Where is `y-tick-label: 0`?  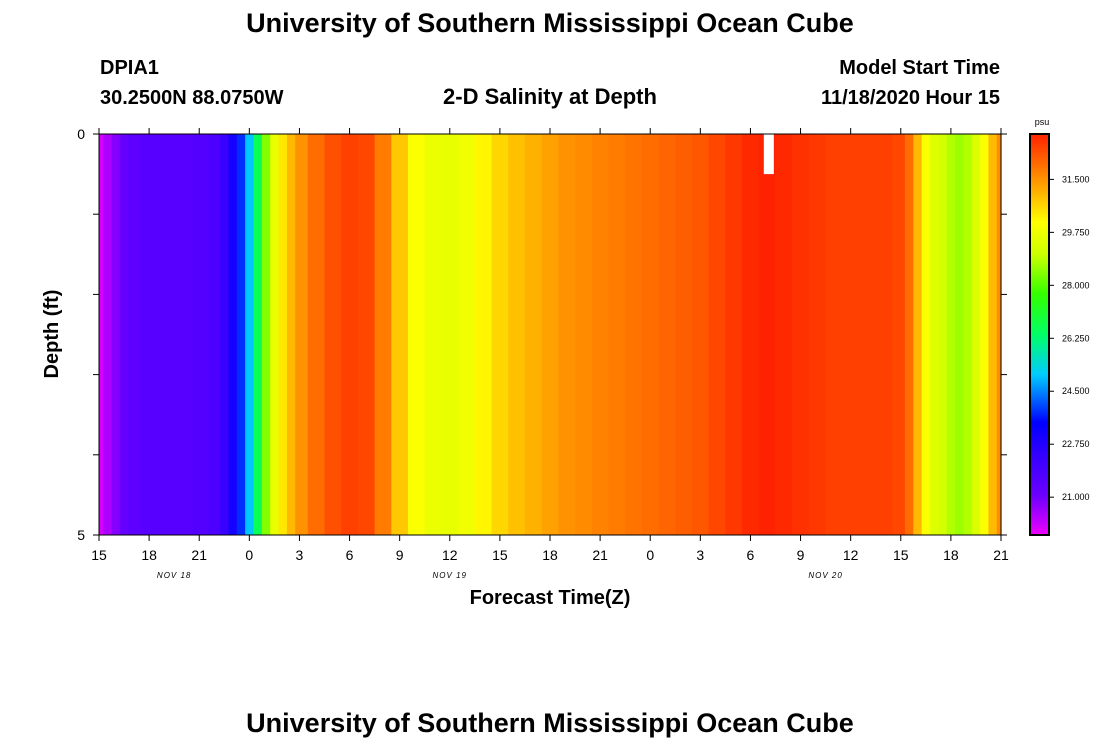
y-tick-label: 0 is located at coordinates (81, 134).